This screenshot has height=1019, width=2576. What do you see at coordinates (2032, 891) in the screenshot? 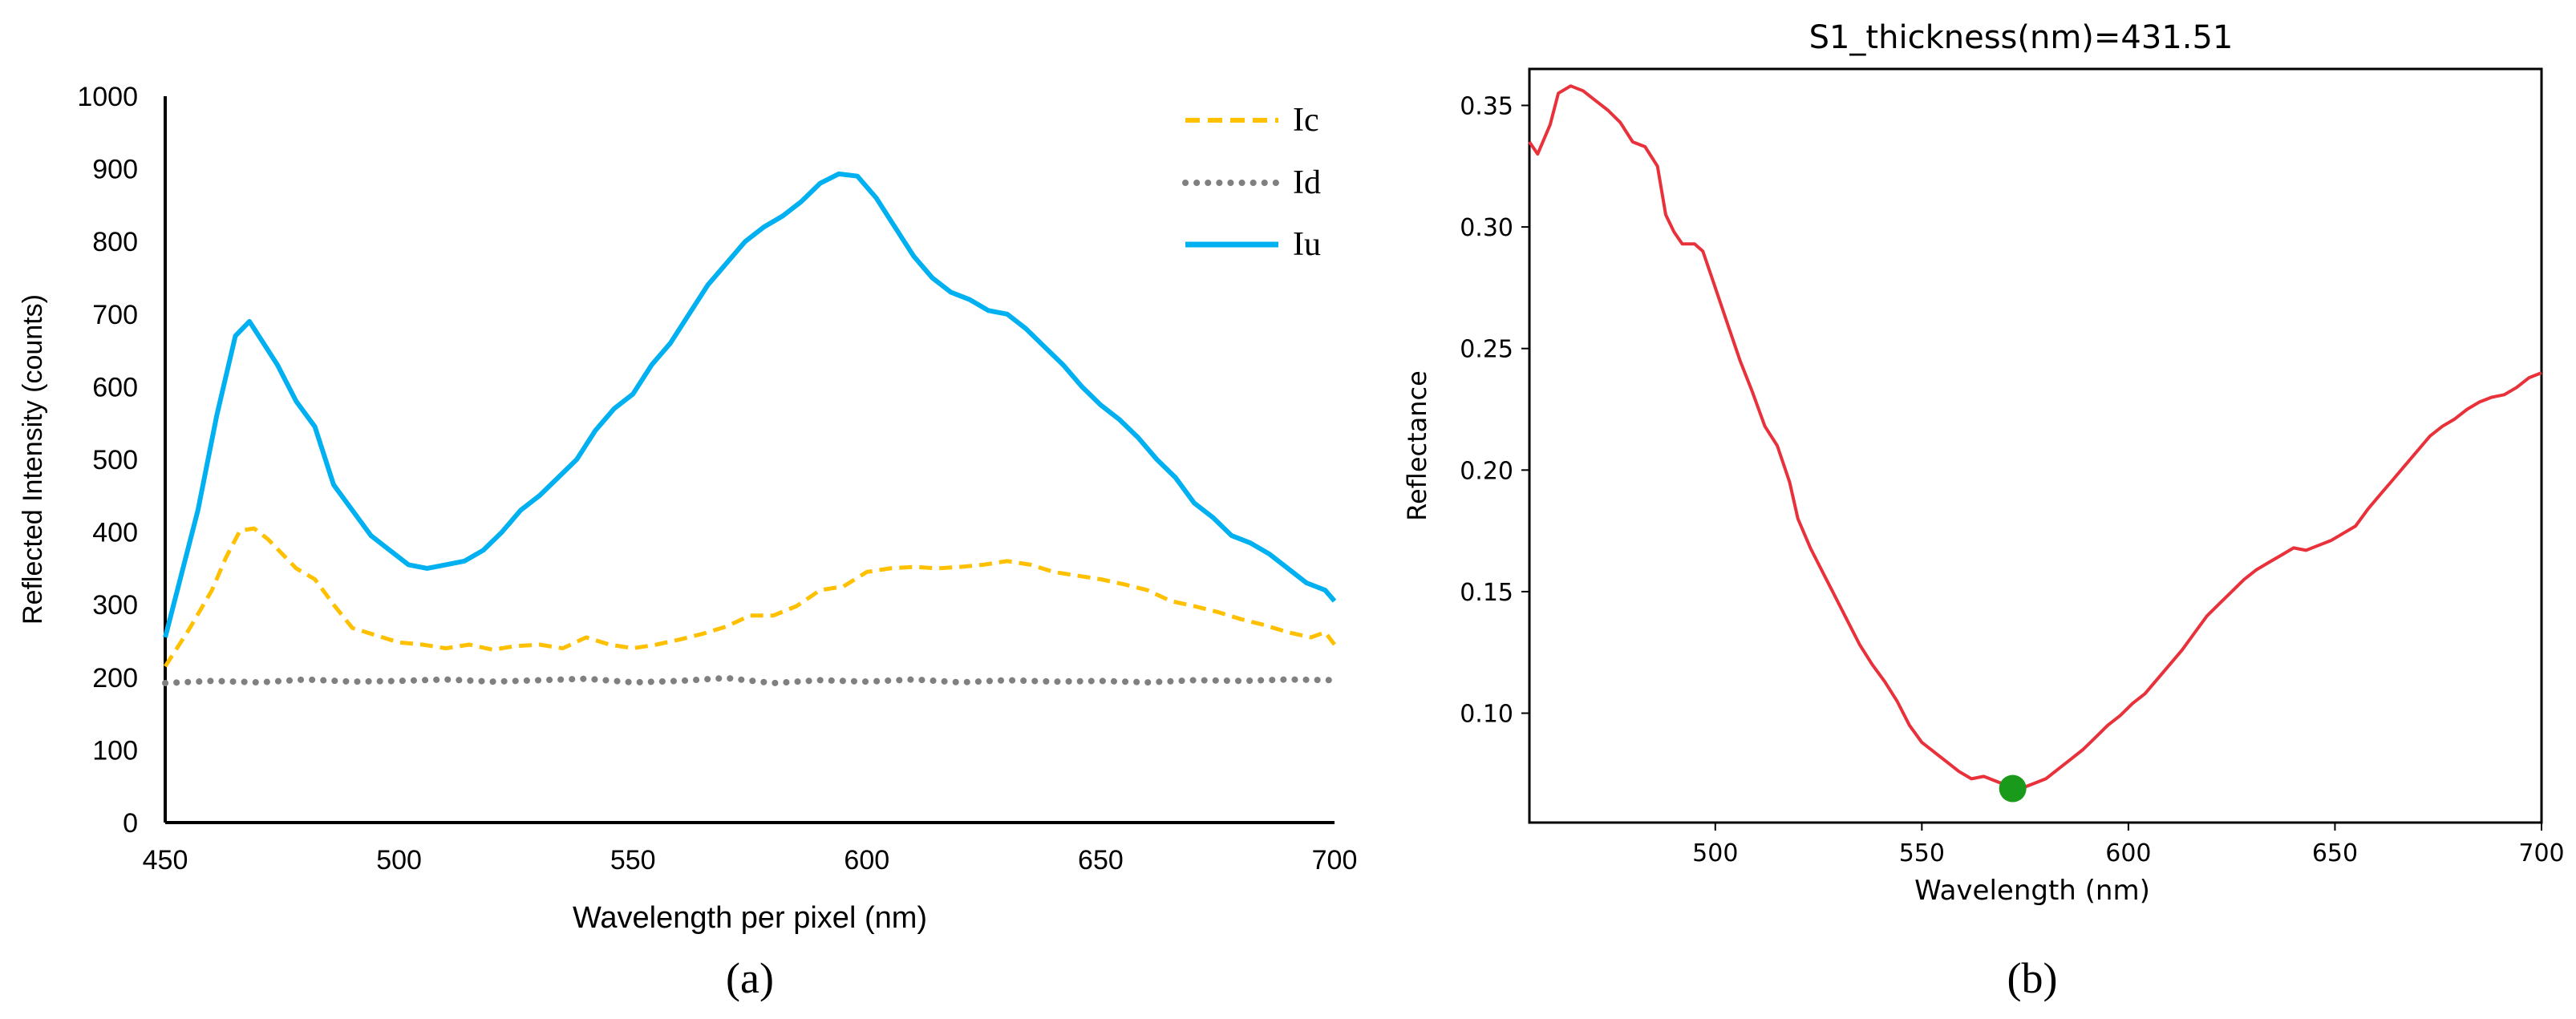
I see `chart-b-xlabel: Wavelength (nm)` at bounding box center [2032, 891].